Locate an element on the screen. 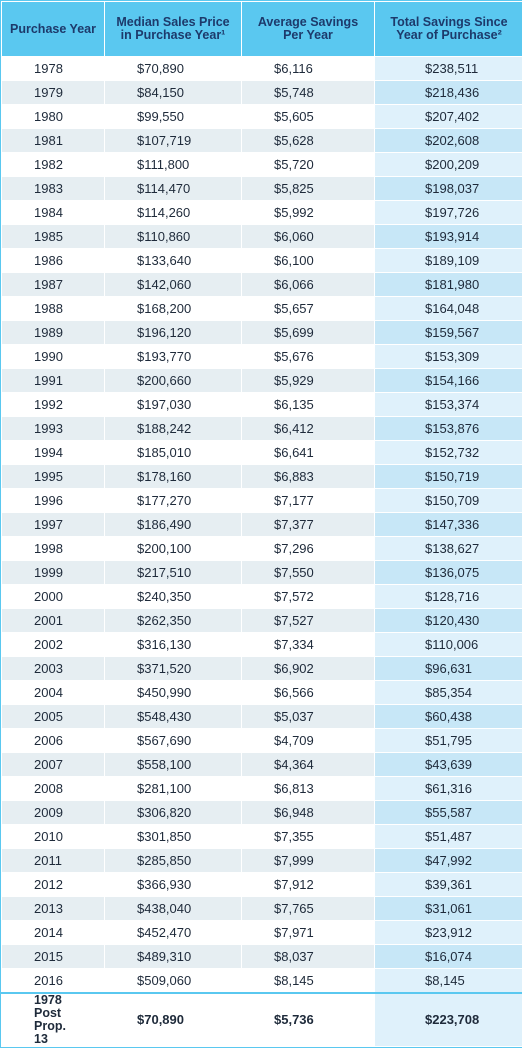  cell: $7,765 is located at coordinates (308, 909).